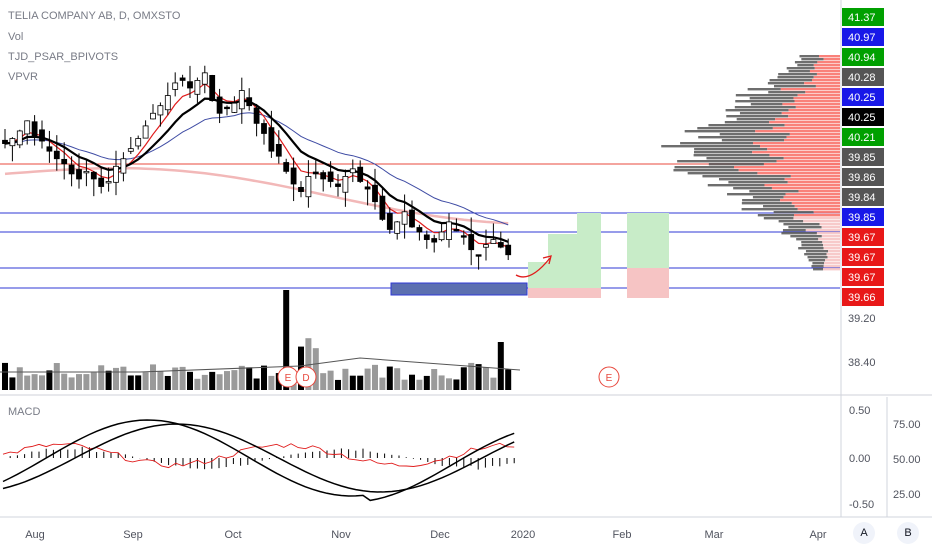  What do you see at coordinates (908, 533) in the screenshot?
I see `log-scale-button: B` at bounding box center [908, 533].